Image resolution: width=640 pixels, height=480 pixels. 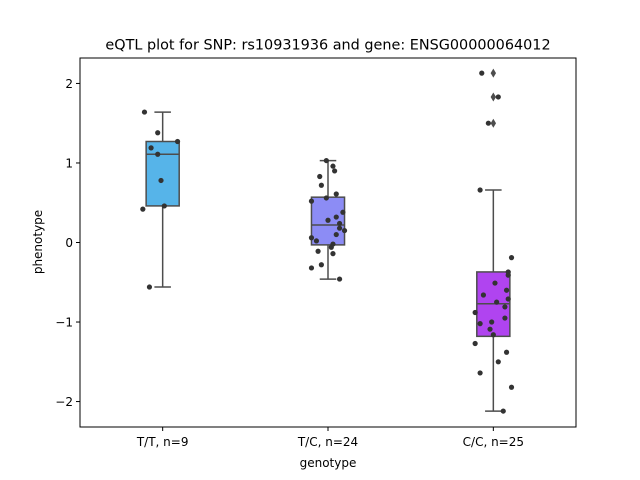 I want to click on y-tick-label: 2, so click(x=69, y=84).